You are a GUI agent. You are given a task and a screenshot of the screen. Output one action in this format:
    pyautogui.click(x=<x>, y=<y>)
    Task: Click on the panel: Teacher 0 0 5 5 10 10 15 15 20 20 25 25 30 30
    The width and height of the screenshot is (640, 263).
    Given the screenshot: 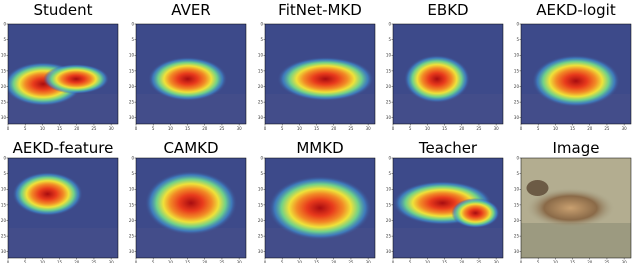 What is the action you would take?
    pyautogui.click(x=445, y=201)
    